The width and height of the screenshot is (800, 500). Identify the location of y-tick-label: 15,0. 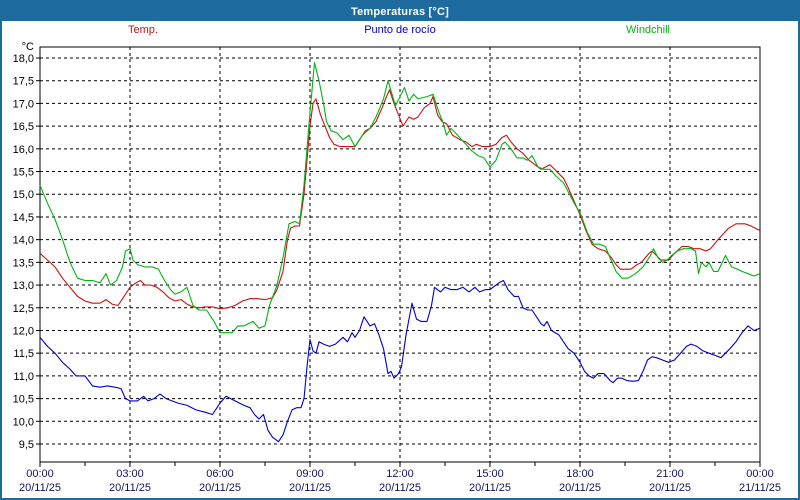
(23, 195).